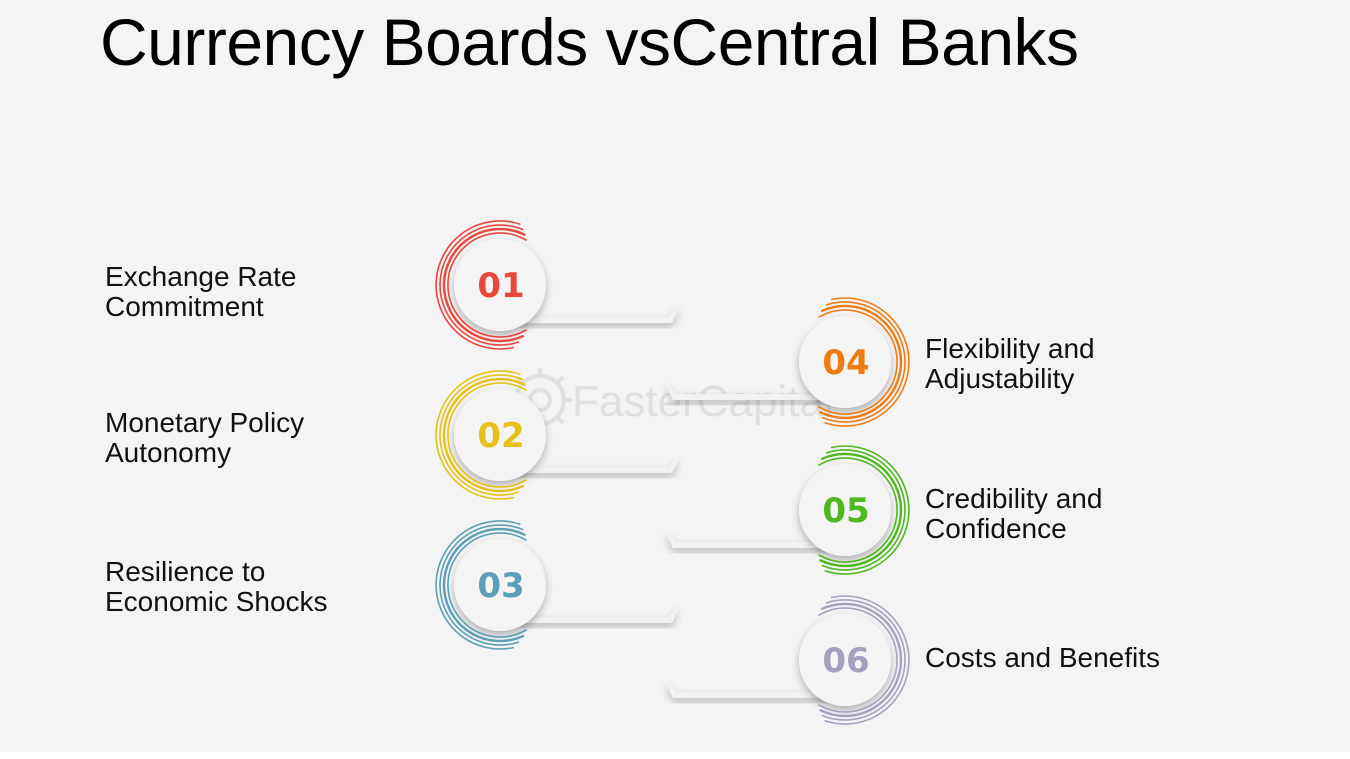 Image resolution: width=1350 pixels, height=759 pixels. I want to click on page-title: Currency Boards vsCentral Banks, so click(589, 42).